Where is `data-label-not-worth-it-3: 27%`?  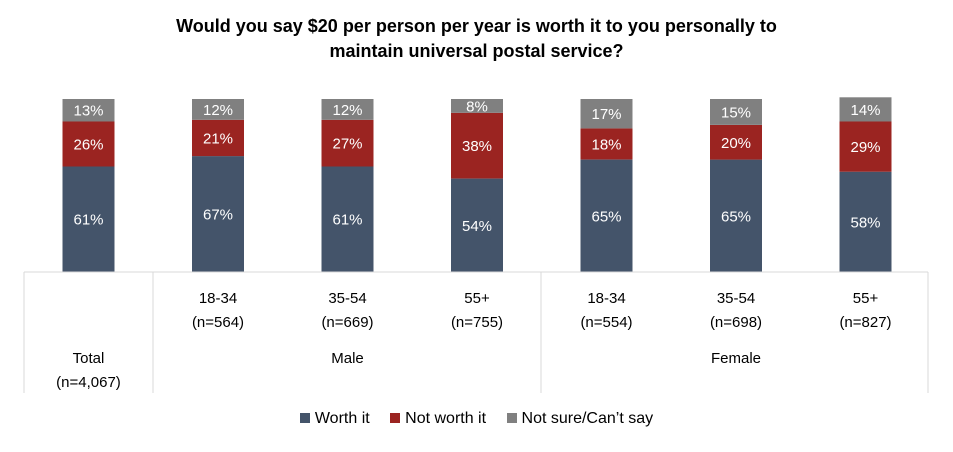 data-label-not-worth-it-3: 27% is located at coordinates (347, 144).